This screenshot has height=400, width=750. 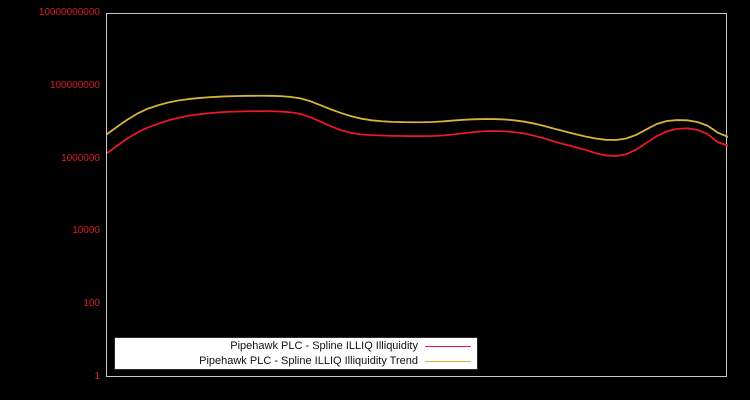 I want to click on y-axis-tick-label: 10000000000, so click(x=69, y=12).